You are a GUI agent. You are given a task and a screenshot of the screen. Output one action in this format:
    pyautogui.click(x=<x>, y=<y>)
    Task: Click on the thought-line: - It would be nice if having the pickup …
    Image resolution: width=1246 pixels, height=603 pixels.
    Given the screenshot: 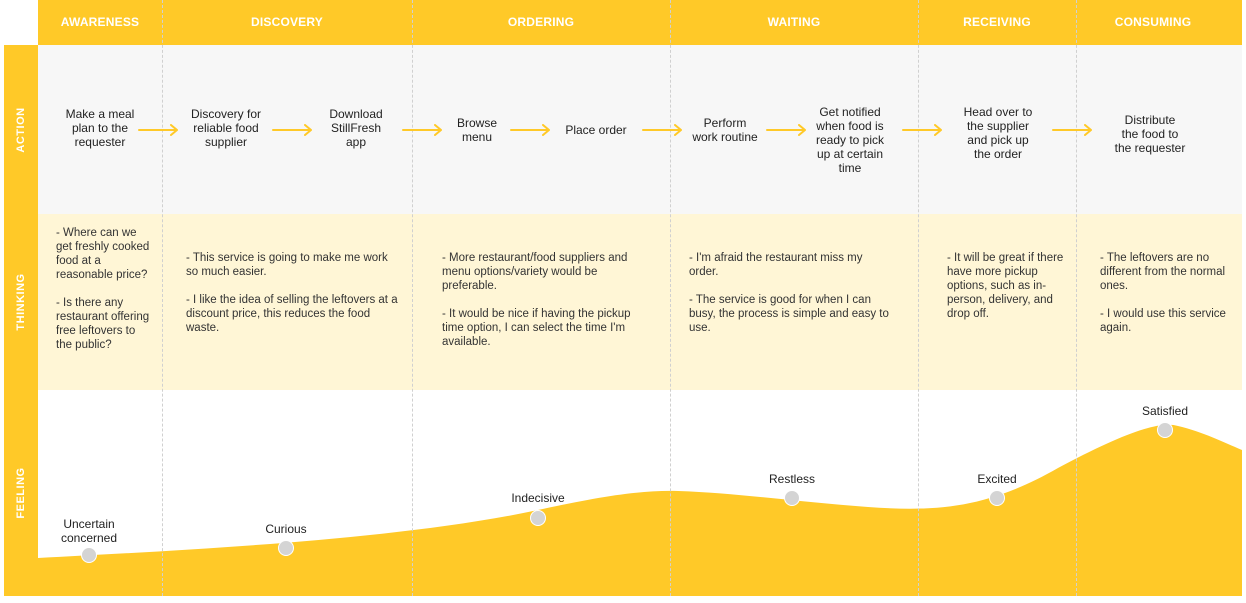 What is the action you would take?
    pyautogui.click(x=536, y=328)
    